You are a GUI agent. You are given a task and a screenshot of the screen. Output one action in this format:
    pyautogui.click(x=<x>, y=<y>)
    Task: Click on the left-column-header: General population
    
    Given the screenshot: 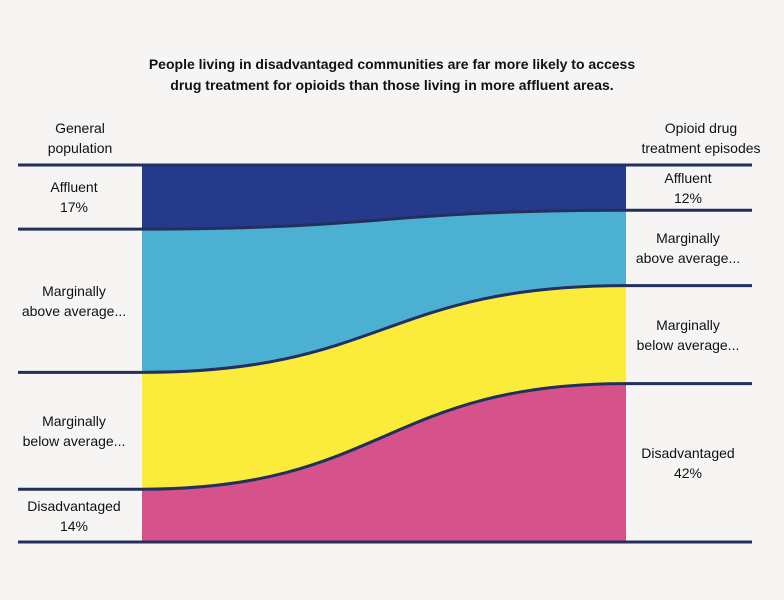 What is the action you would take?
    pyautogui.click(x=80, y=138)
    